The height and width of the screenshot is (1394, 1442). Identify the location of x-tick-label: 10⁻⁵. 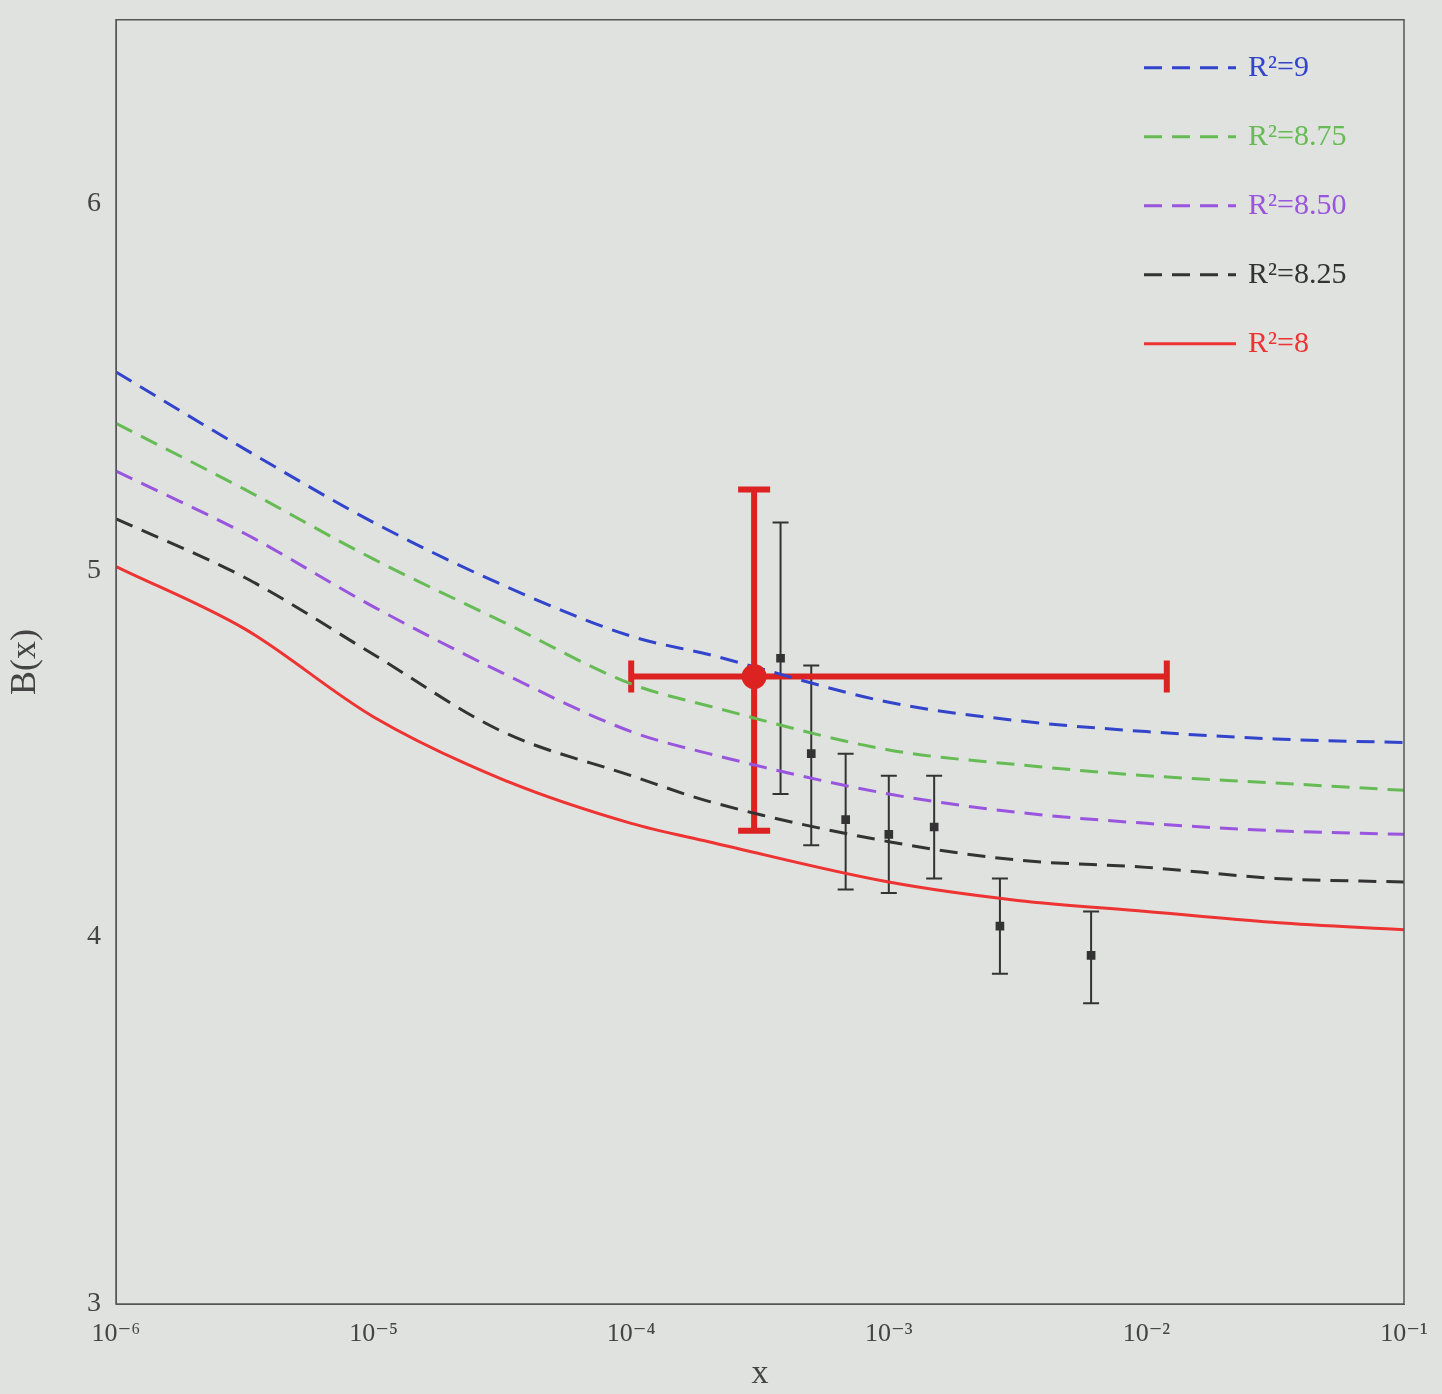
(373, 1333).